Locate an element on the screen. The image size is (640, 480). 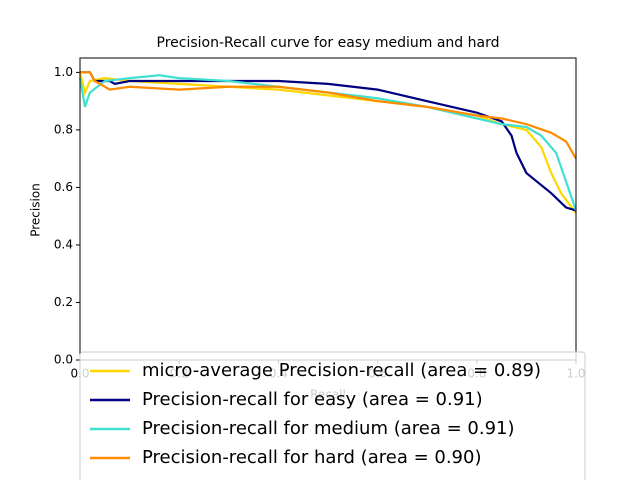
legend-label: Precision-recall for hard (area = 0.90) is located at coordinates (311, 457).